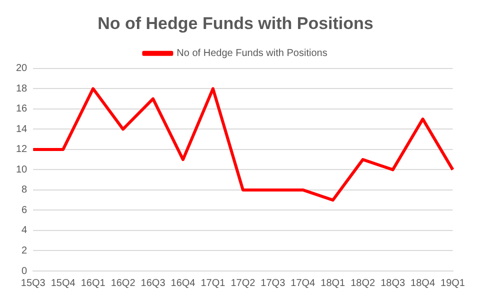  I want to click on x-tick-label: 18Q3, so click(393, 283).